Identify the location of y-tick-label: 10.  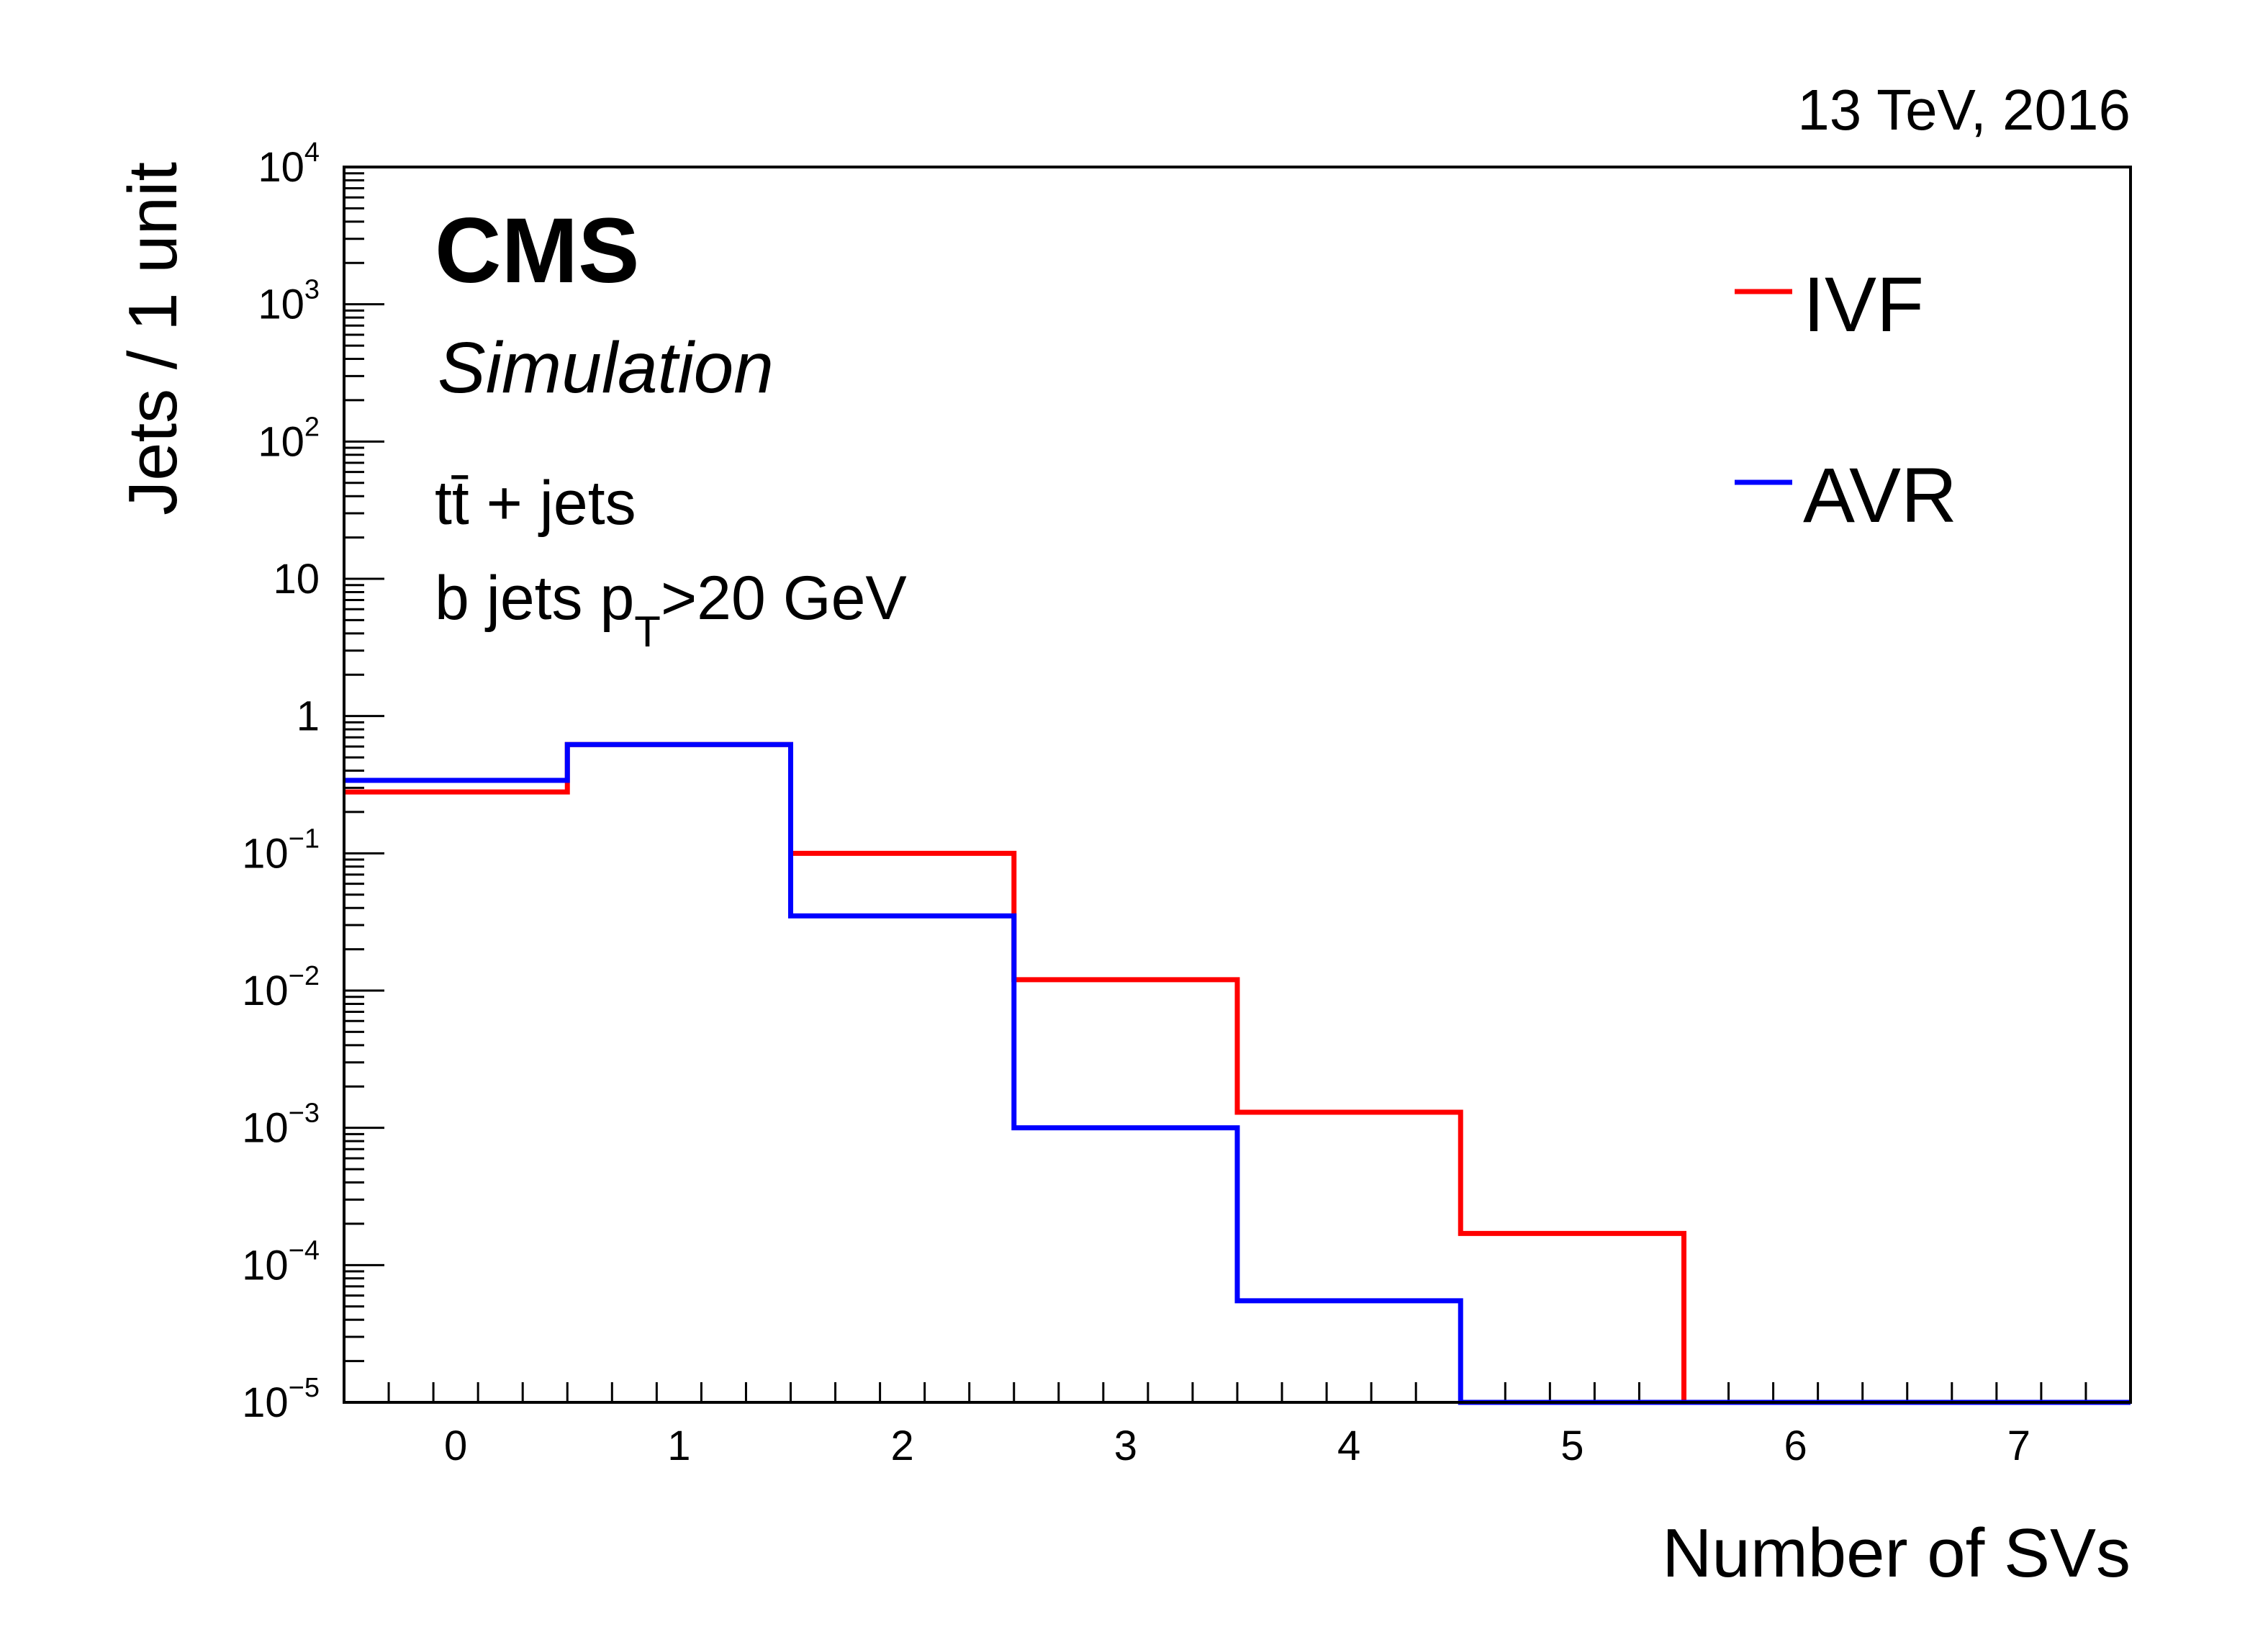
(296, 579).